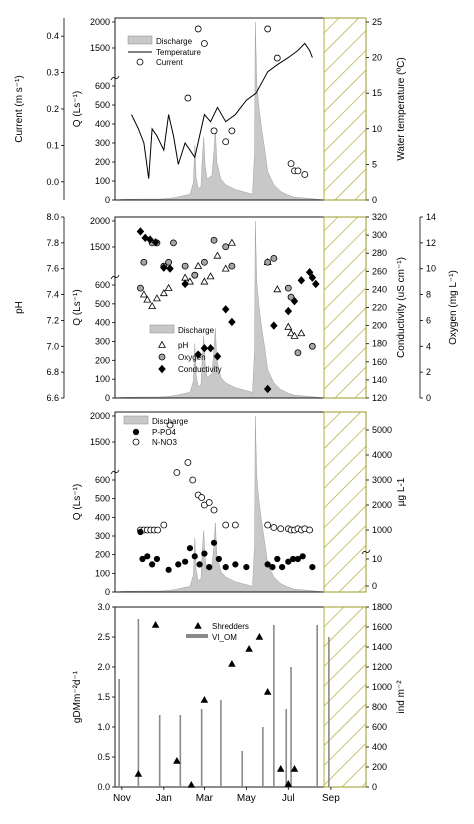 The width and height of the screenshot is (474, 824). What do you see at coordinates (102, 379) in the screenshot?
I see `panel-b-q-tick-label: 100` at bounding box center [102, 379].